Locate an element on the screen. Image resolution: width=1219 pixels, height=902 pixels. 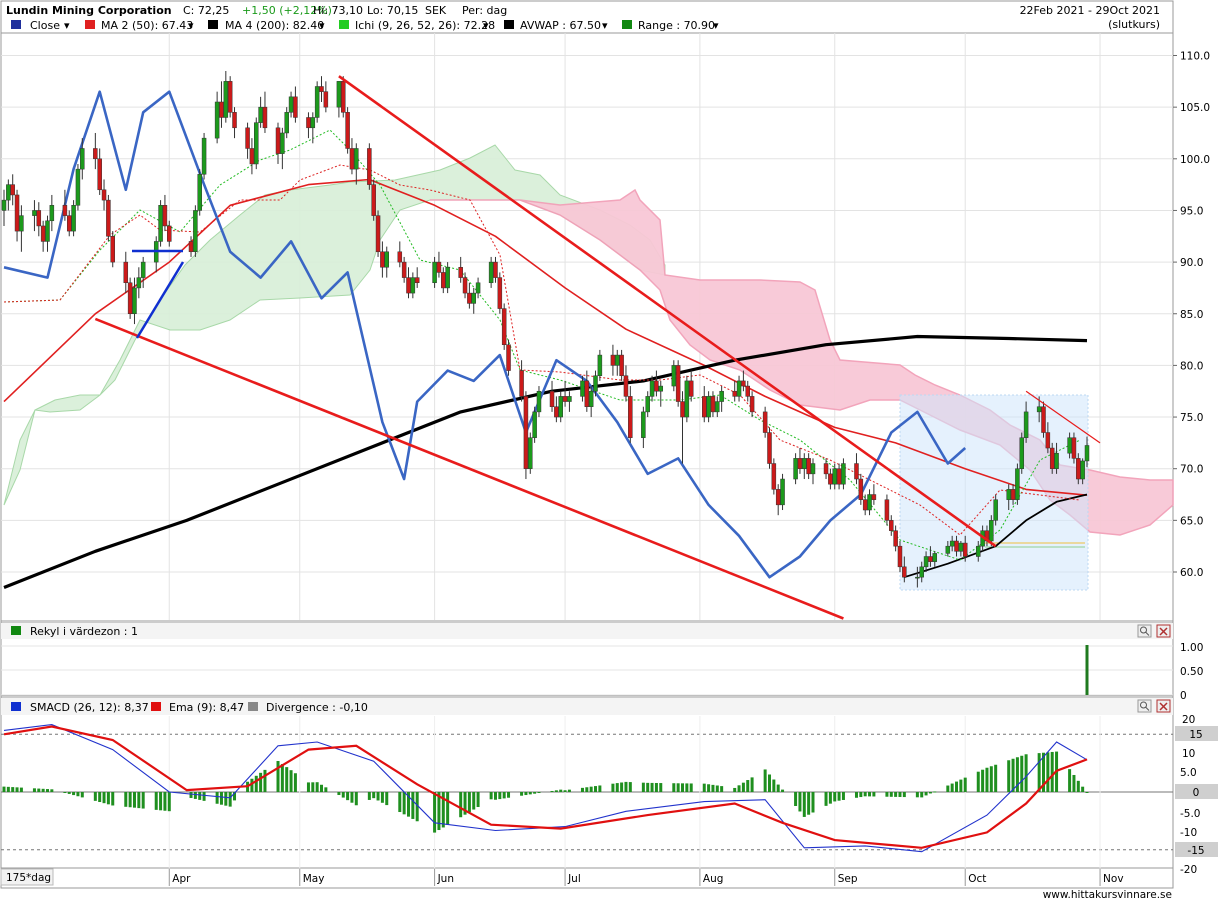
change-value: +1,50 (+2,12%) is located at coordinates (287, 10).